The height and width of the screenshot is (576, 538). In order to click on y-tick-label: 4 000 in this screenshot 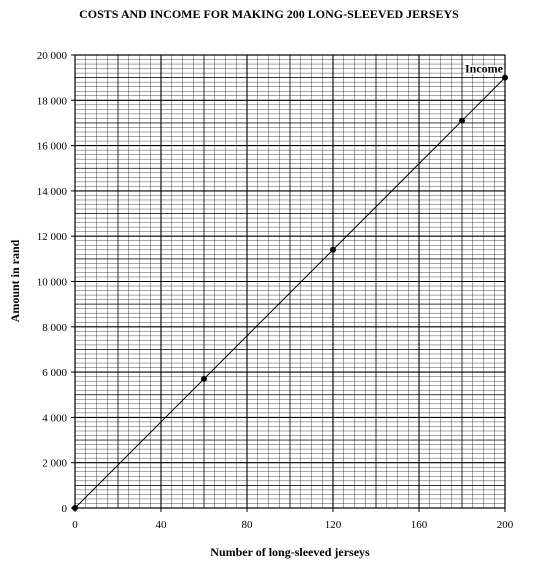, I will do `click(54, 418)`.